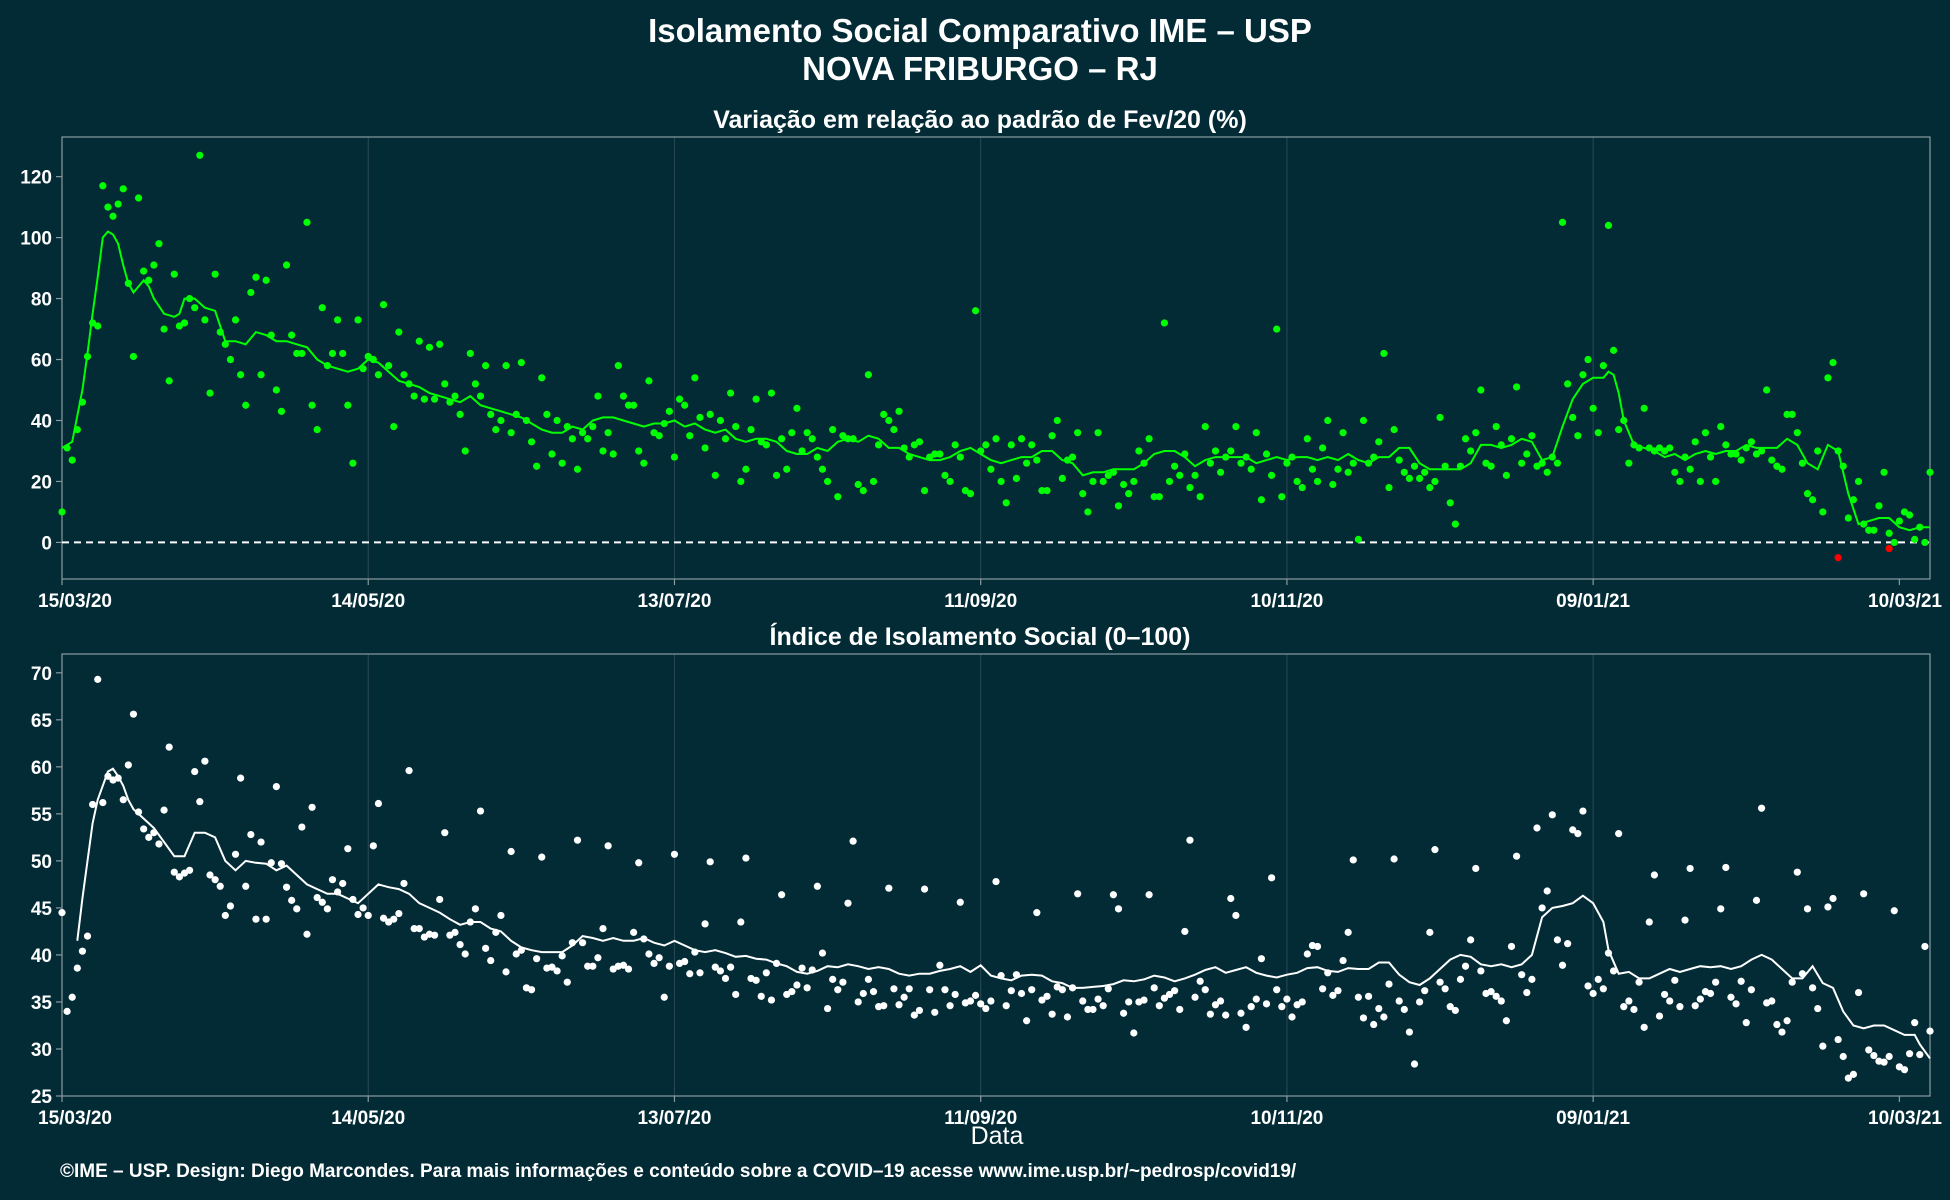 This screenshot has width=1950, height=1200. I want to click on x-tick-label: 11/09/20, so click(980, 1118).